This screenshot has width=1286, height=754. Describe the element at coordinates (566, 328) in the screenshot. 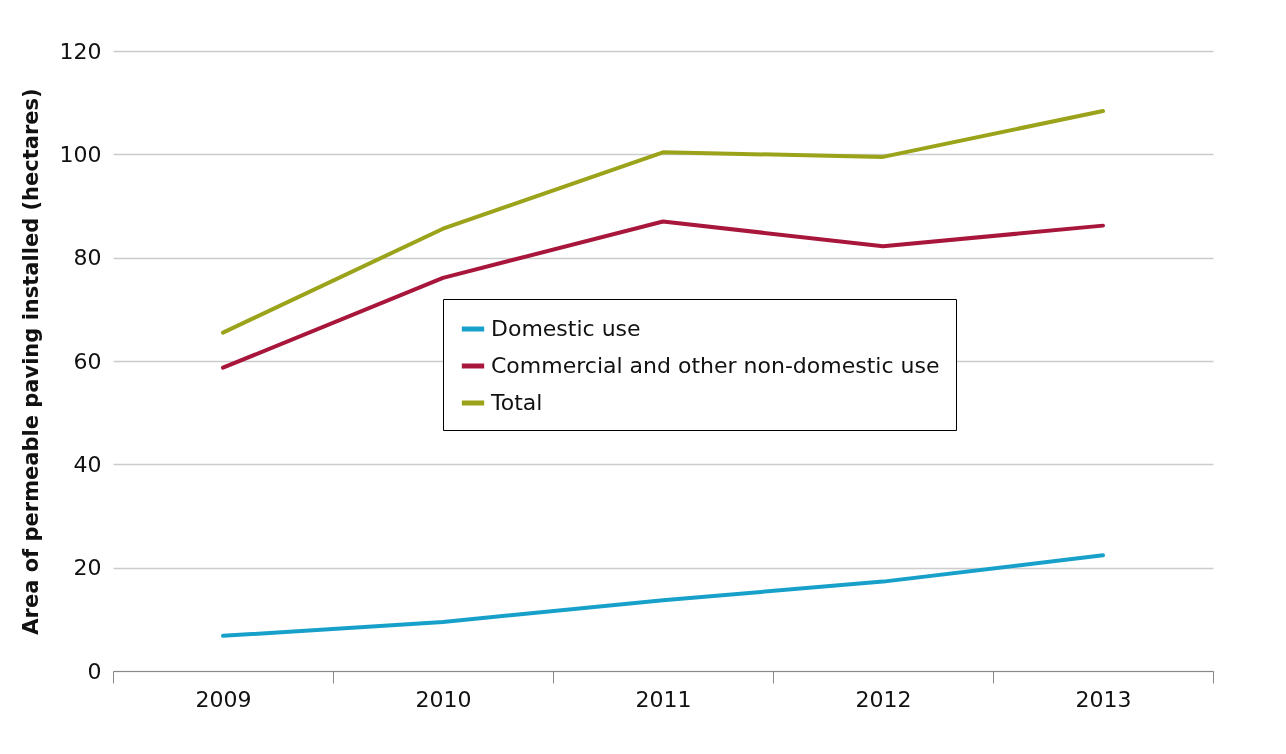

I see `legend-label: Domestic use` at that location.